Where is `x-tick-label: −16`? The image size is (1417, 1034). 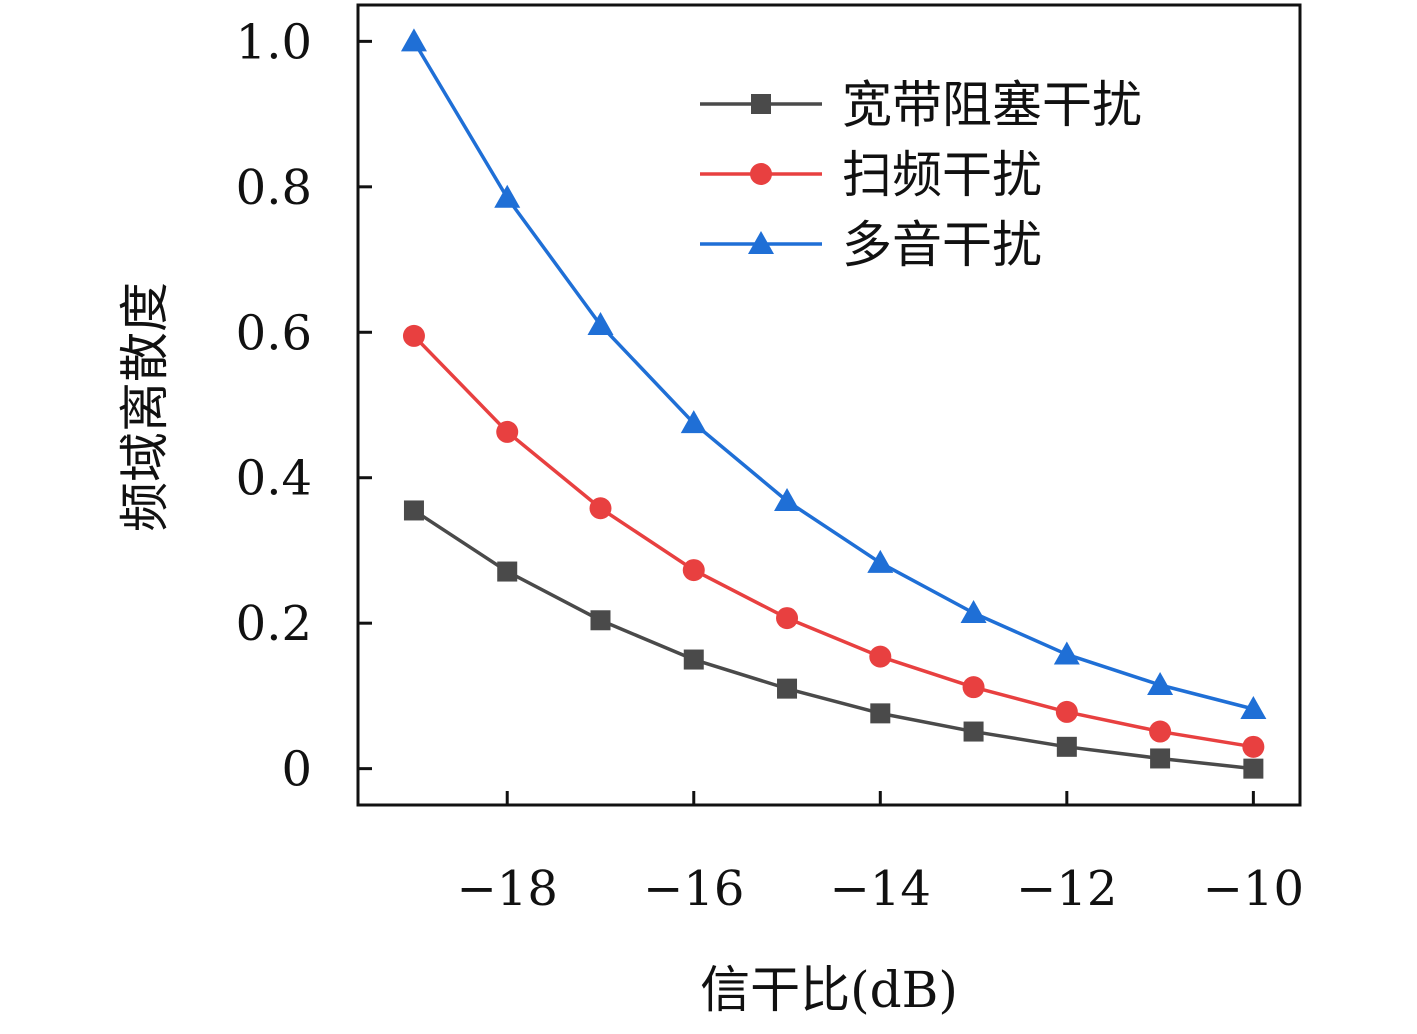 x-tick-label: −16 is located at coordinates (693, 889).